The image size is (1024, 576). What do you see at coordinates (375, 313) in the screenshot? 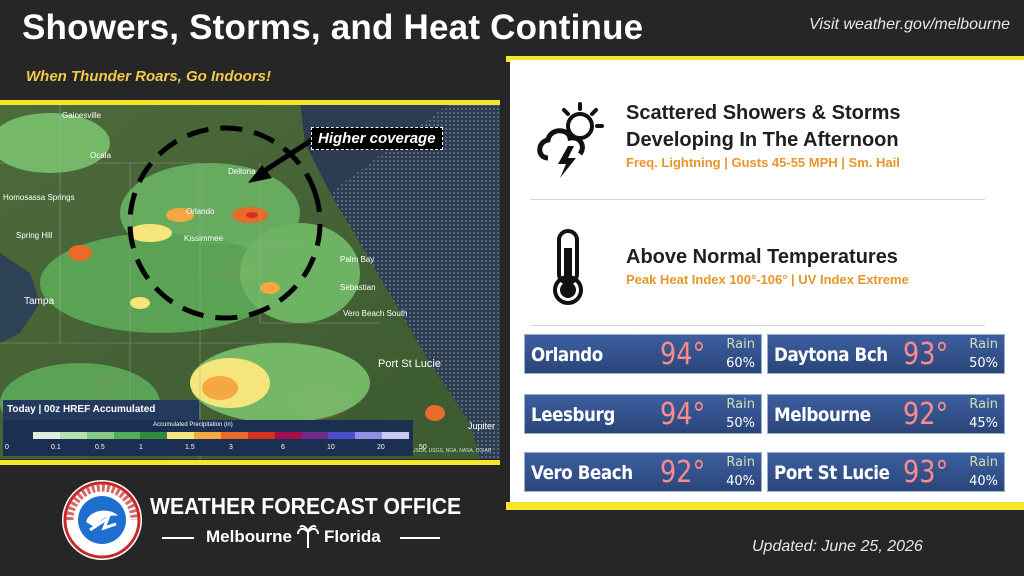
I see `map-city-label: Vero Beach South` at bounding box center [375, 313].